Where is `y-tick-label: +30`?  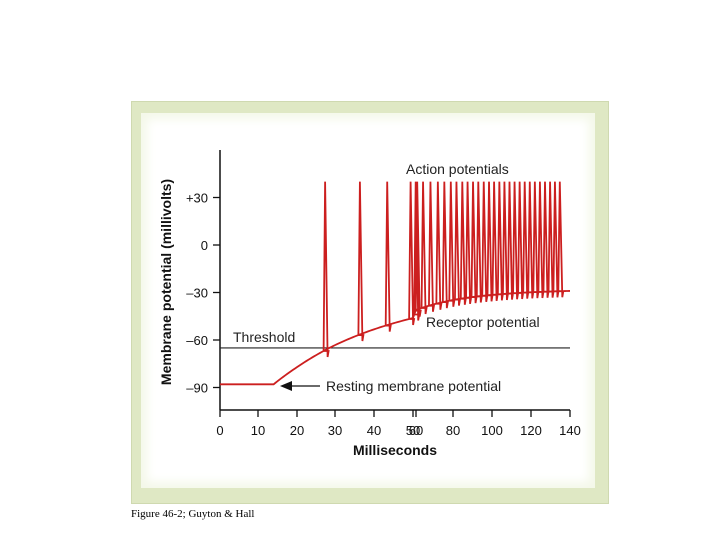
y-tick-label: +30 is located at coordinates (197, 198).